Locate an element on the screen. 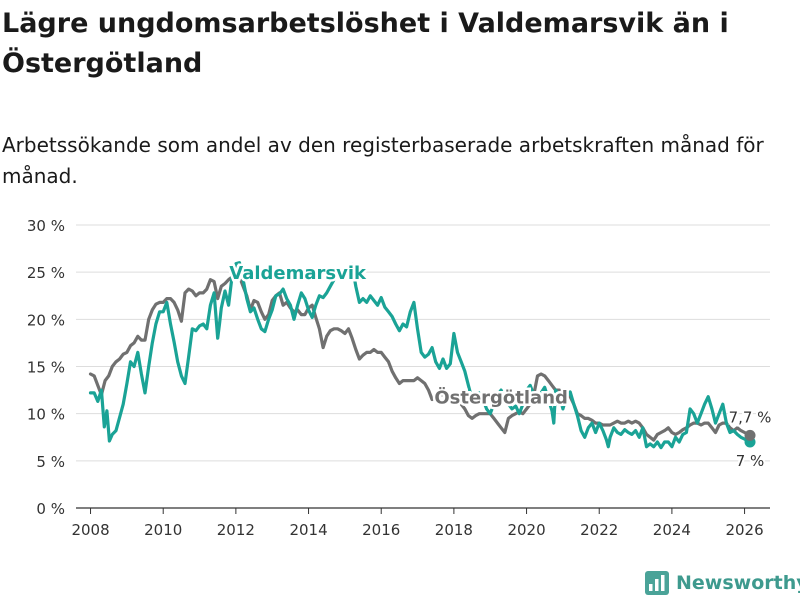 This screenshot has height=600, width=800. x-tick-label: 2020 is located at coordinates (526, 530).